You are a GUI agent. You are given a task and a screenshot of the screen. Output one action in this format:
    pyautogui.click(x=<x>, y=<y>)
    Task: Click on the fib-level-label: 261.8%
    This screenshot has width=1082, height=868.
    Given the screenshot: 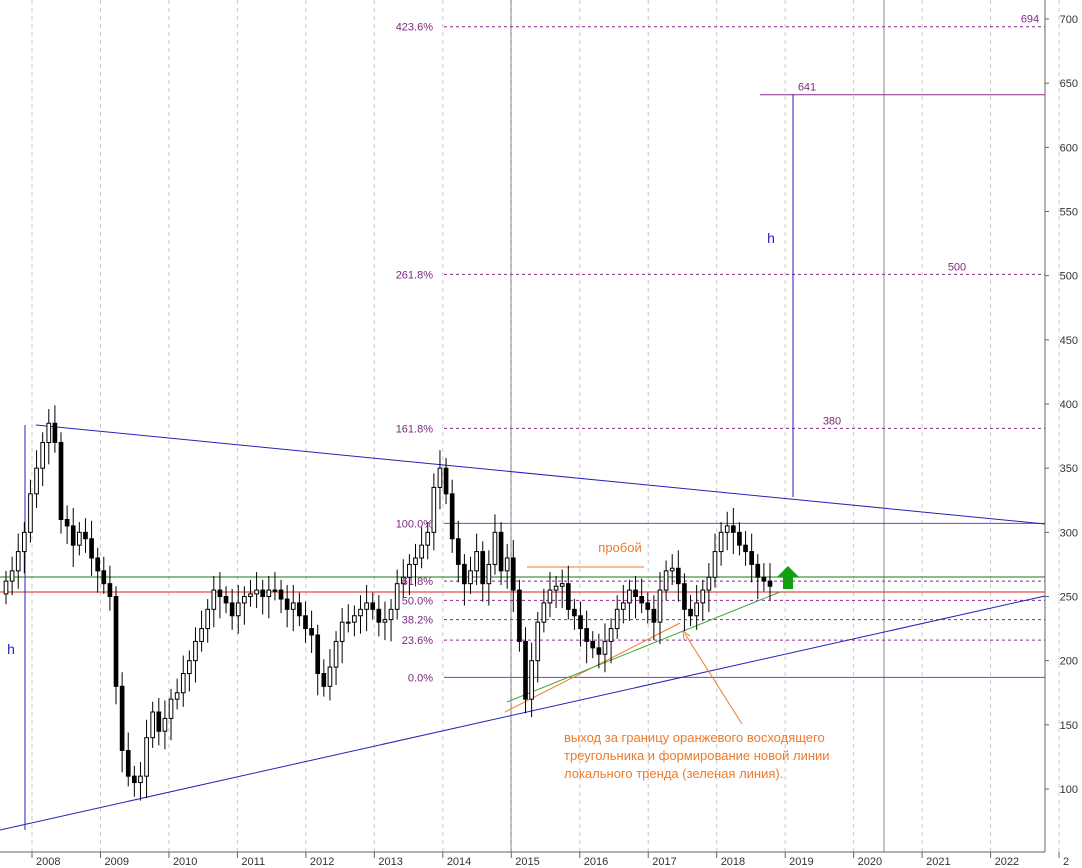 What is the action you would take?
    pyautogui.click(x=415, y=275)
    